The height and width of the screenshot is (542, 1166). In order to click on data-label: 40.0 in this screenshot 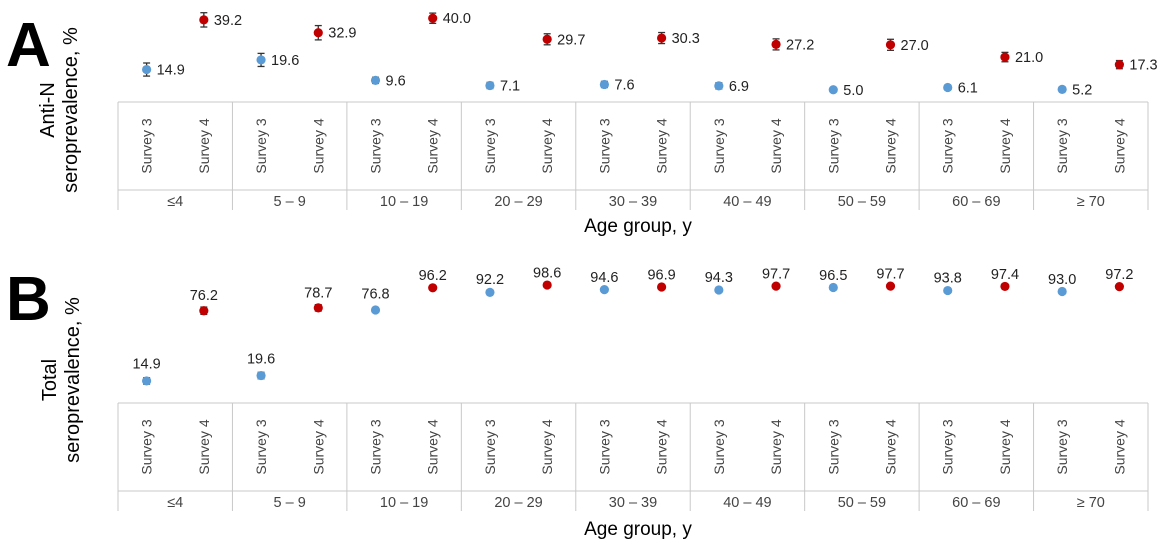, I will do `click(457, 19)`.